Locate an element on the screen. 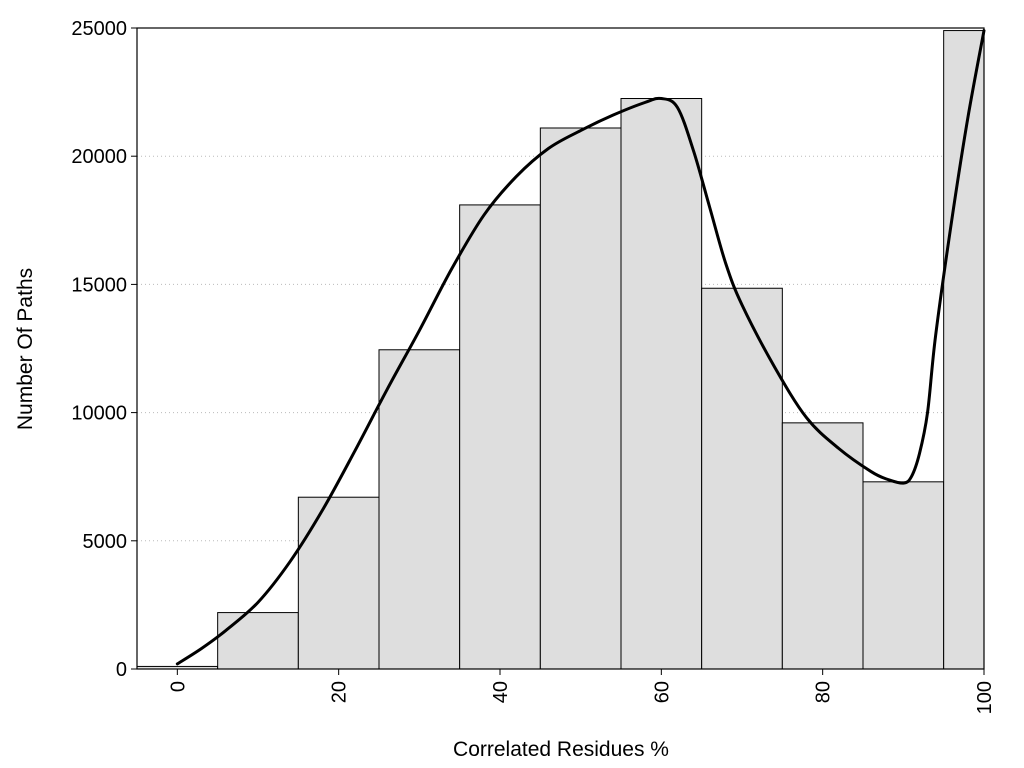 This screenshot has width=1024, height=768. y-tick-label: 10000 is located at coordinates (99, 414).